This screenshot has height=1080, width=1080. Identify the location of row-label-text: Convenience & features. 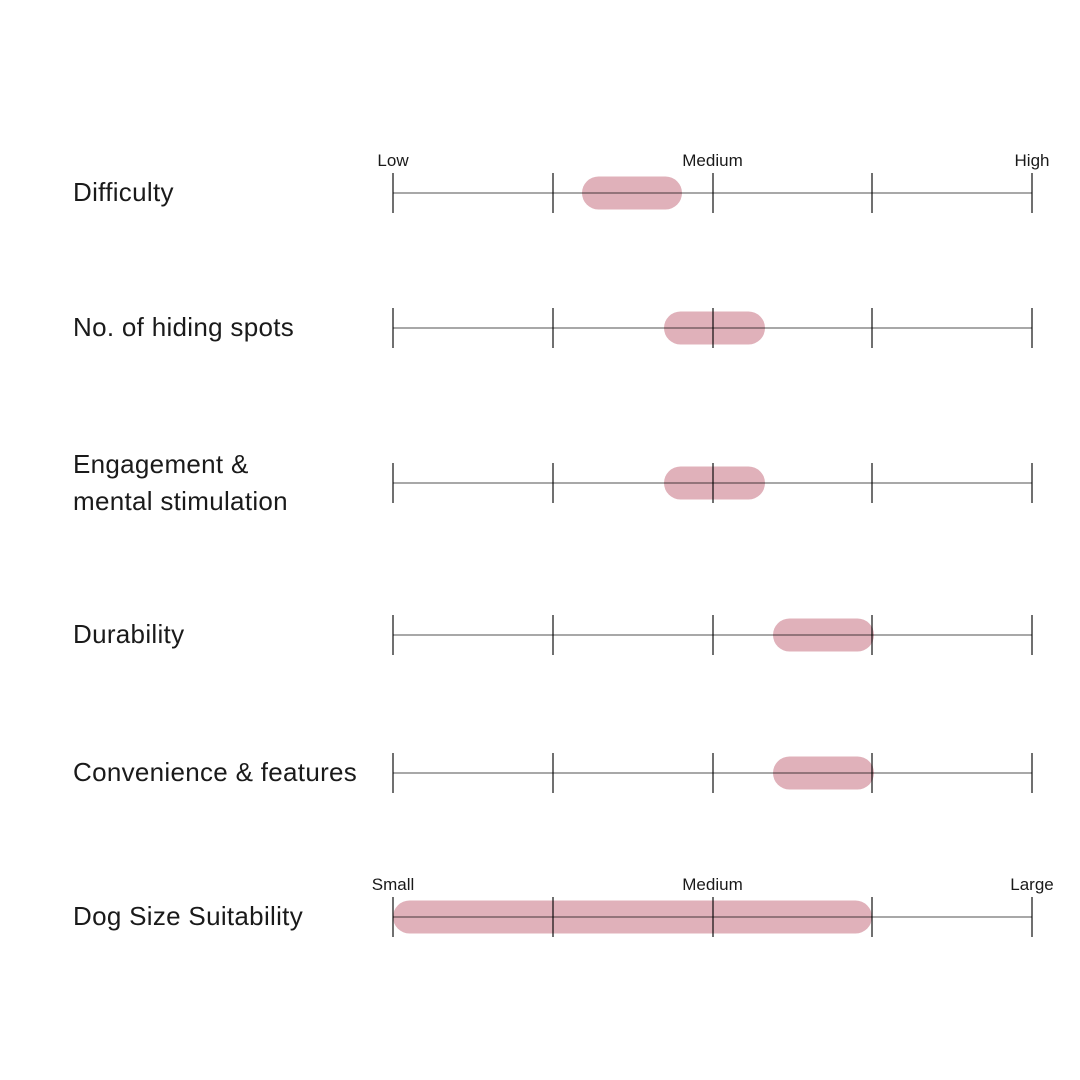
(215, 772).